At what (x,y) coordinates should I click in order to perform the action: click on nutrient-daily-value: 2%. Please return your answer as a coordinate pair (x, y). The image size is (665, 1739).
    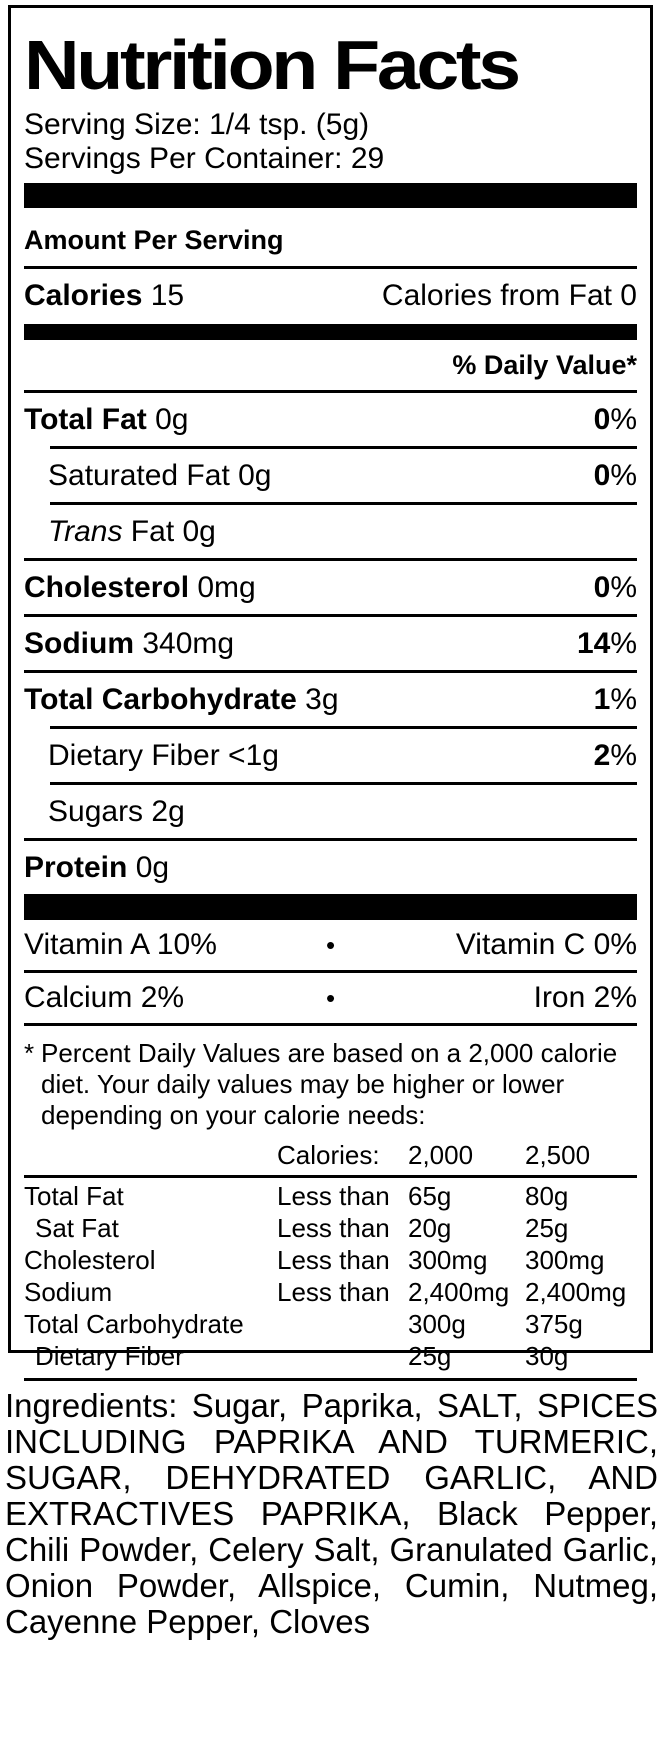
    Looking at the image, I should click on (615, 756).